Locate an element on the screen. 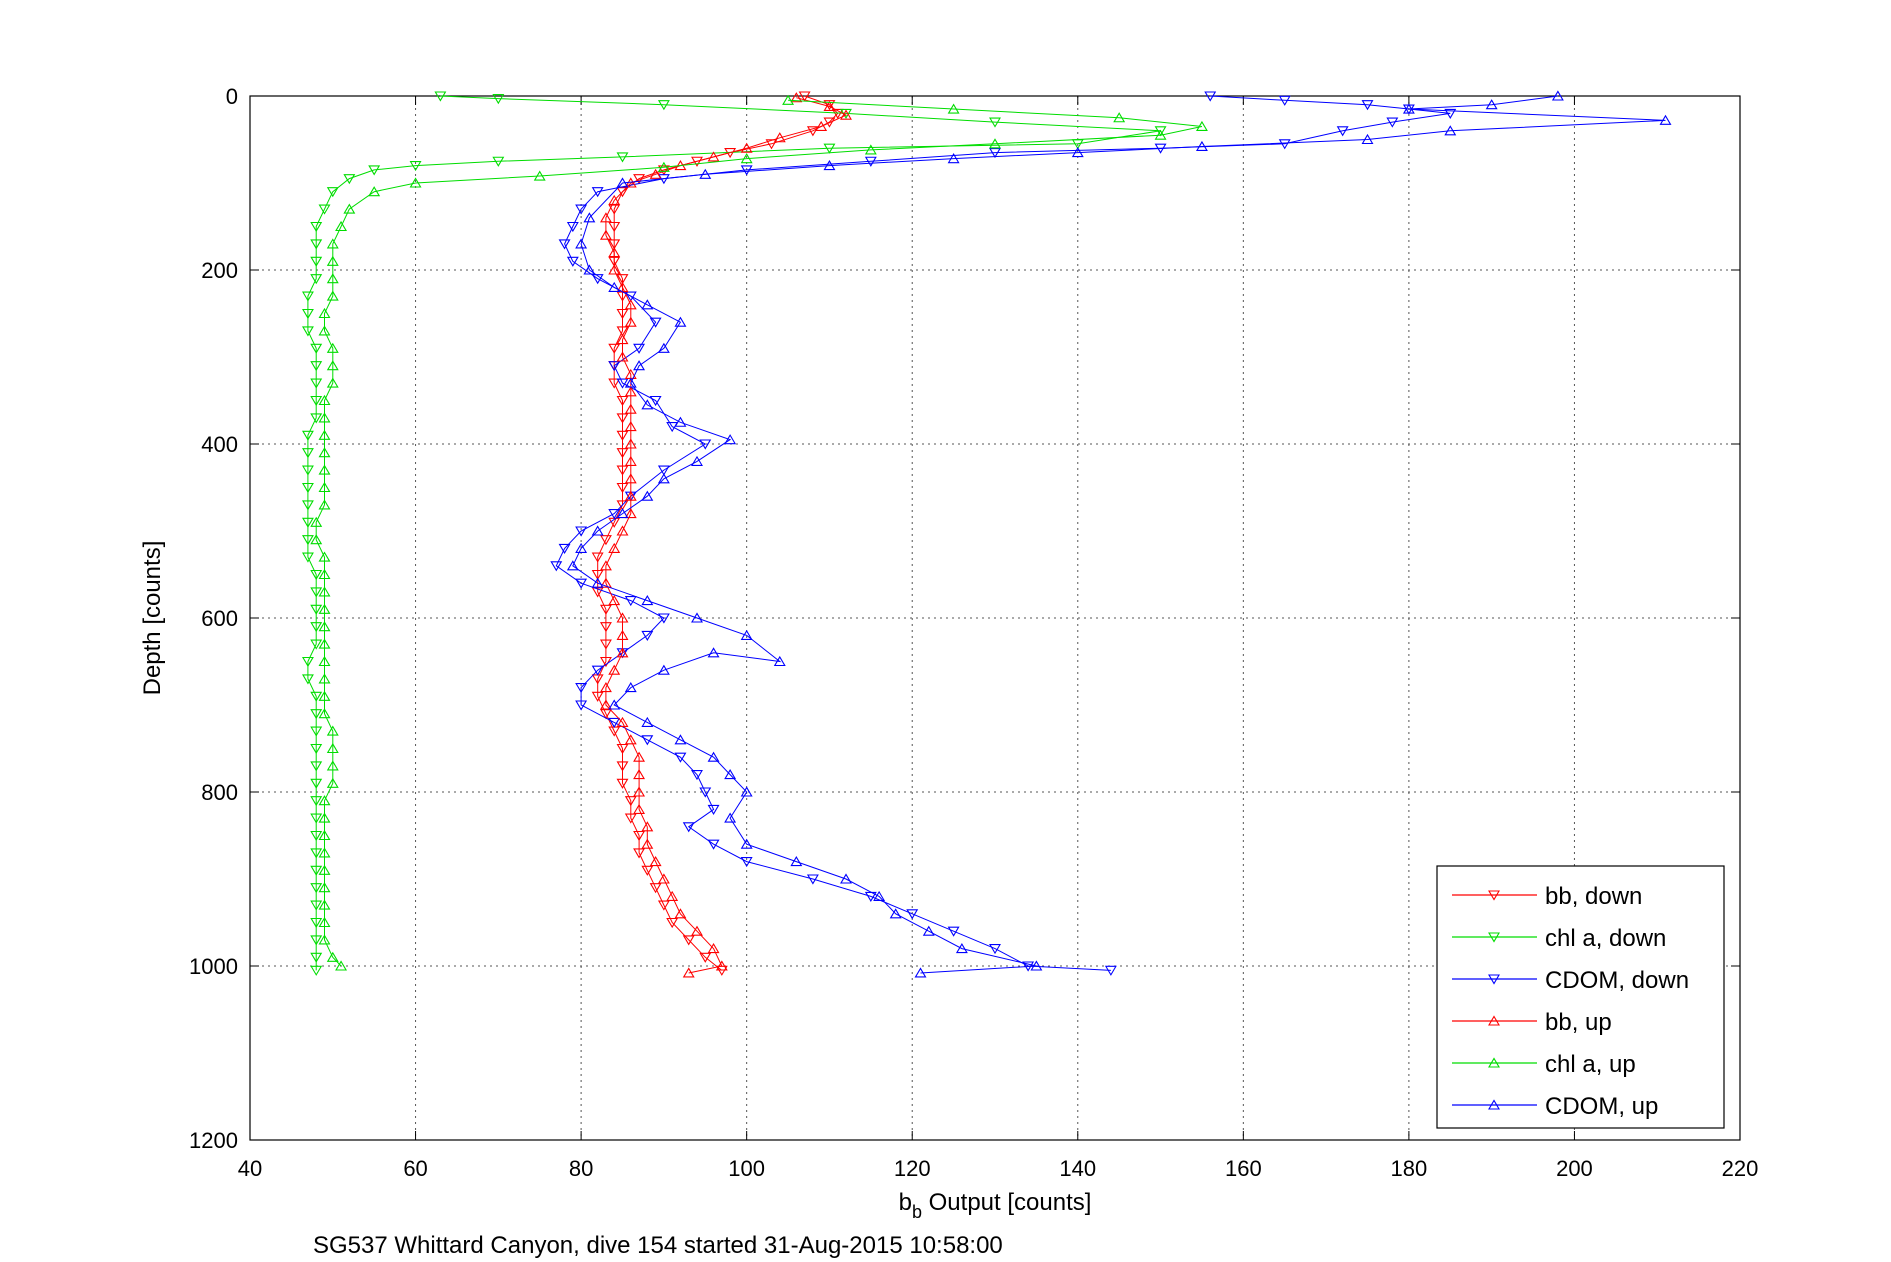  x-tick-label: 80 is located at coordinates (581, 1168).